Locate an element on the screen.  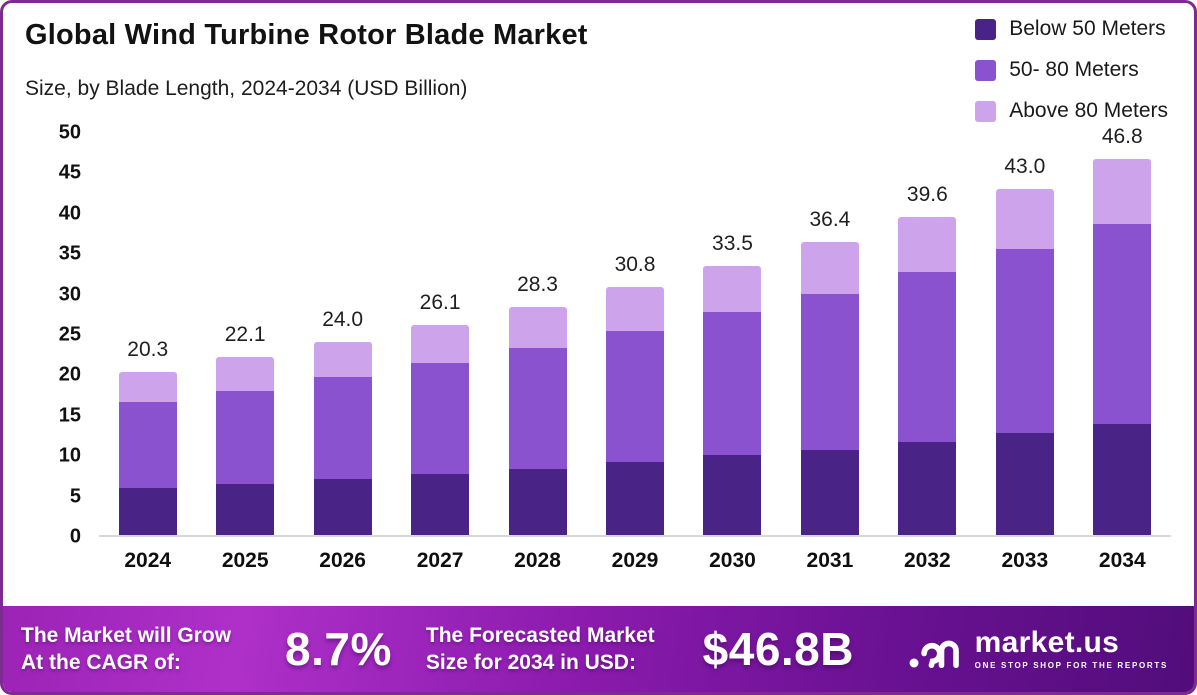
bar-total-label: 33.5 is located at coordinates (732, 243).